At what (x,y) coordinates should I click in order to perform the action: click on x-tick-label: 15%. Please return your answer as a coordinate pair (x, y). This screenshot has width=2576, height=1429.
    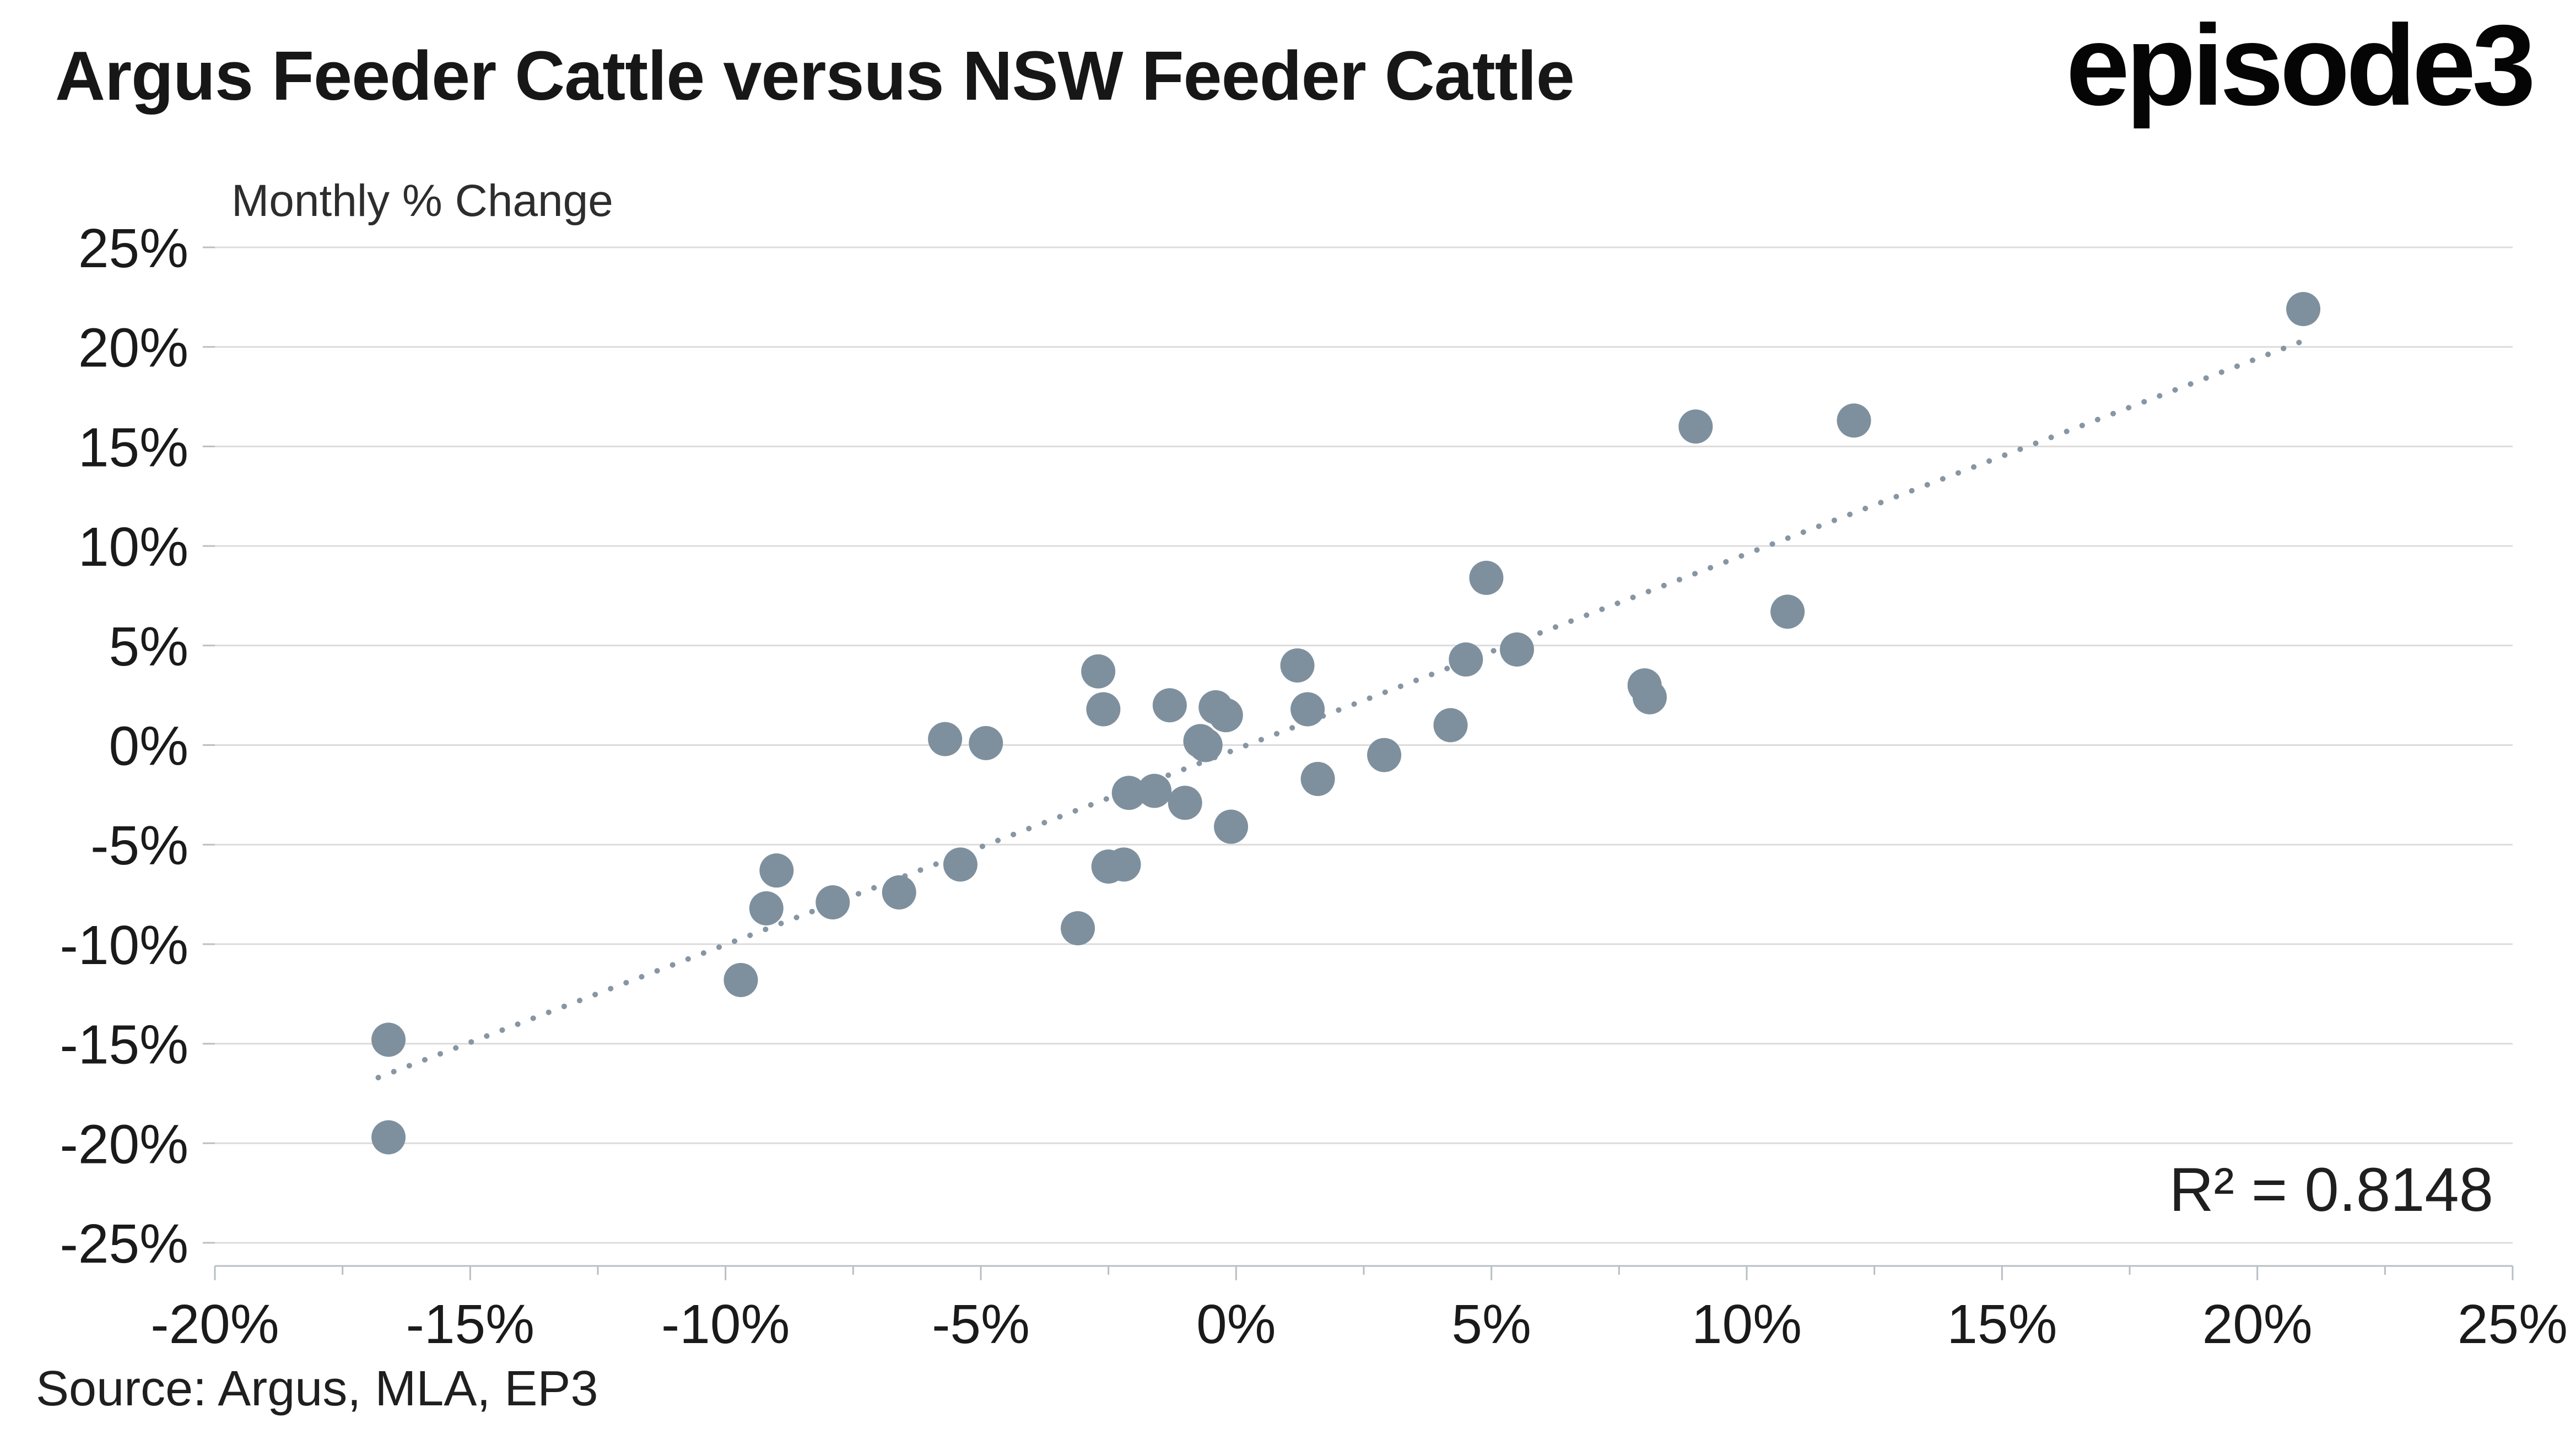
    Looking at the image, I should click on (2002, 1324).